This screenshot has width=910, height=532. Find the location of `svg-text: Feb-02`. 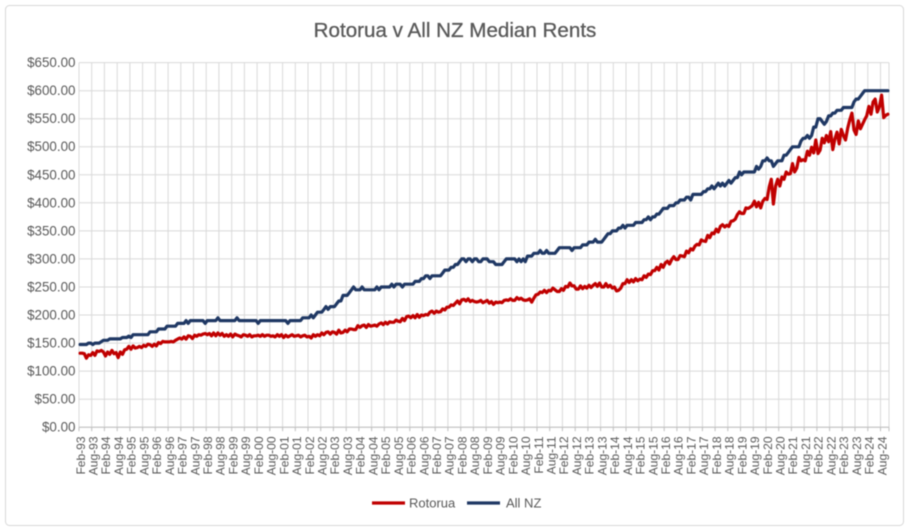

svg-text: Feb-02 is located at coordinates (310, 455).